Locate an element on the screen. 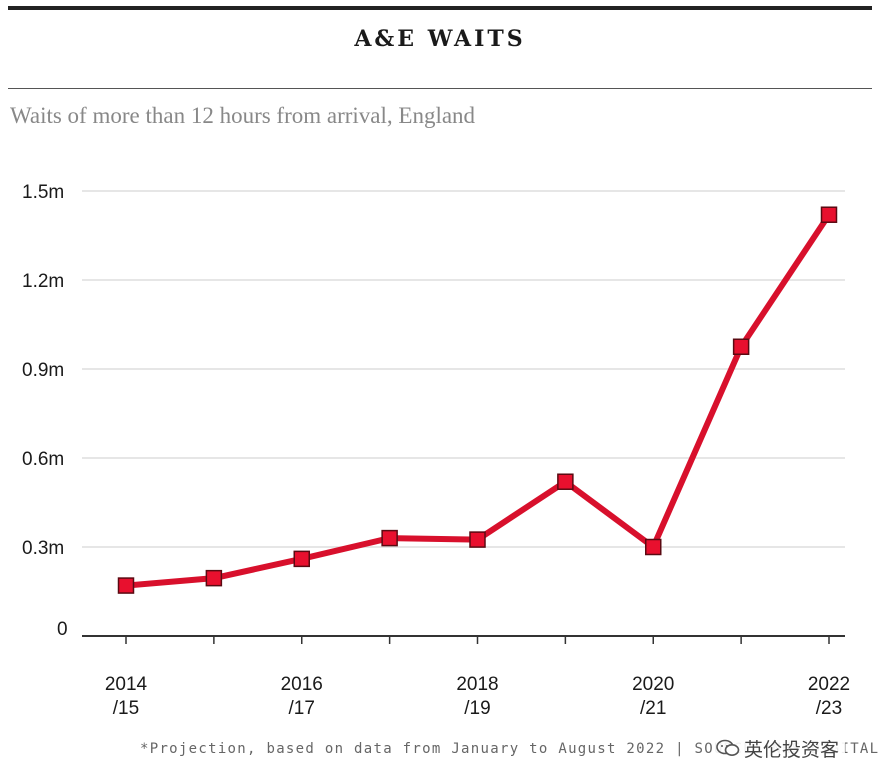 This screenshot has width=885, height=784. y-tick-label: 0.9m is located at coordinates (43, 370).